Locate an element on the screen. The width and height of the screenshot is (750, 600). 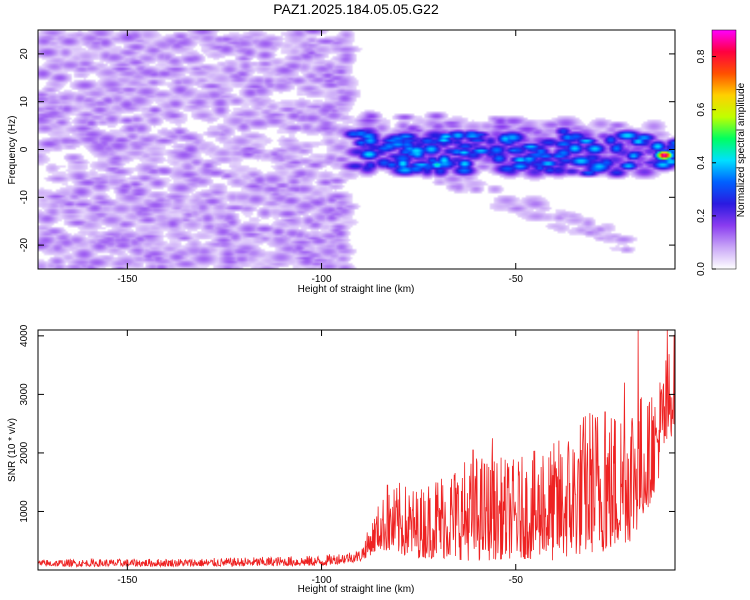
spectrogram-x-tick-label: -150 is located at coordinates (127, 279).